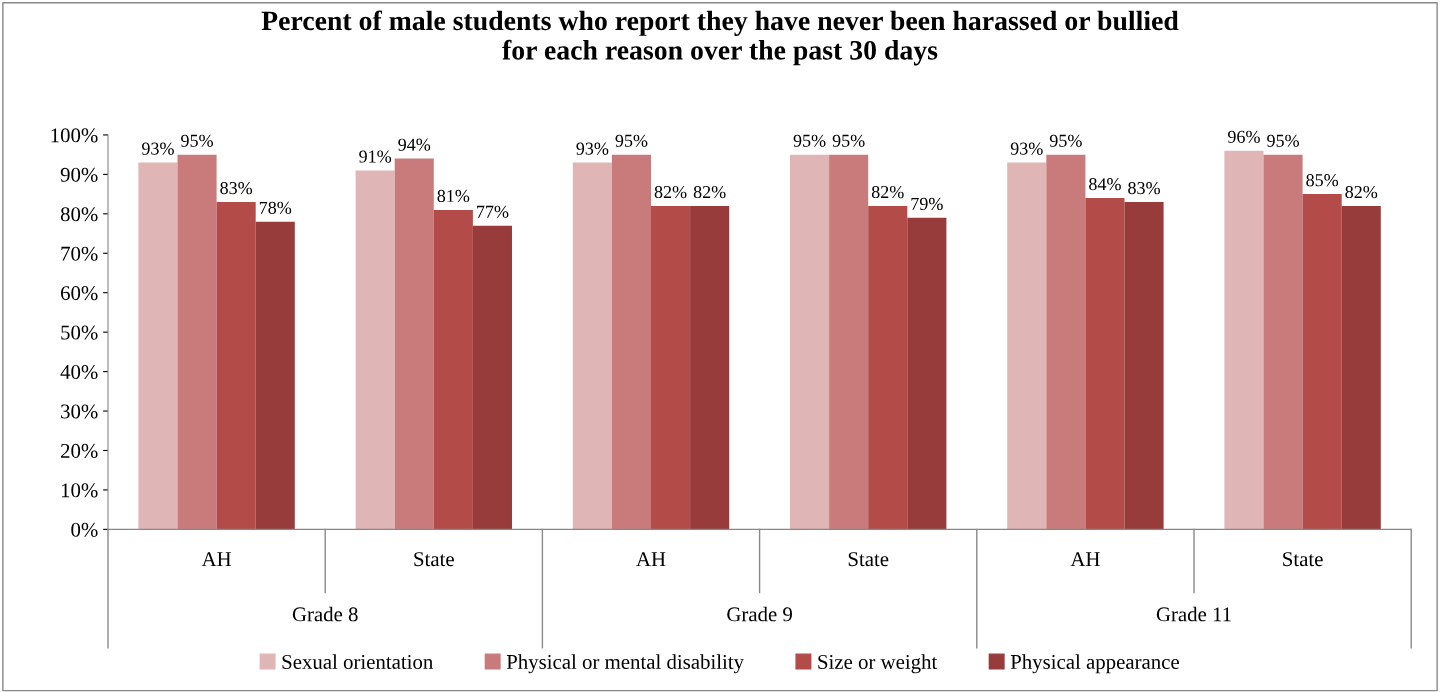  I want to click on y-tick-label: 90%, so click(79, 174).